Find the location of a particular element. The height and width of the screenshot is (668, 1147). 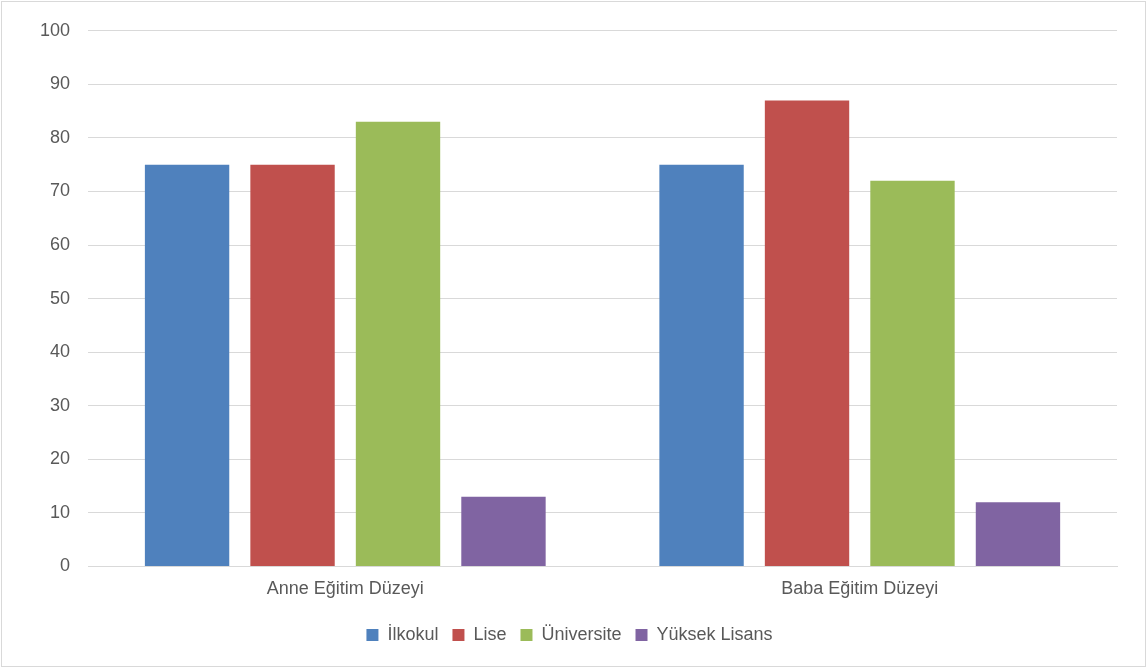

y-tick-label: 90 is located at coordinates (60, 83).